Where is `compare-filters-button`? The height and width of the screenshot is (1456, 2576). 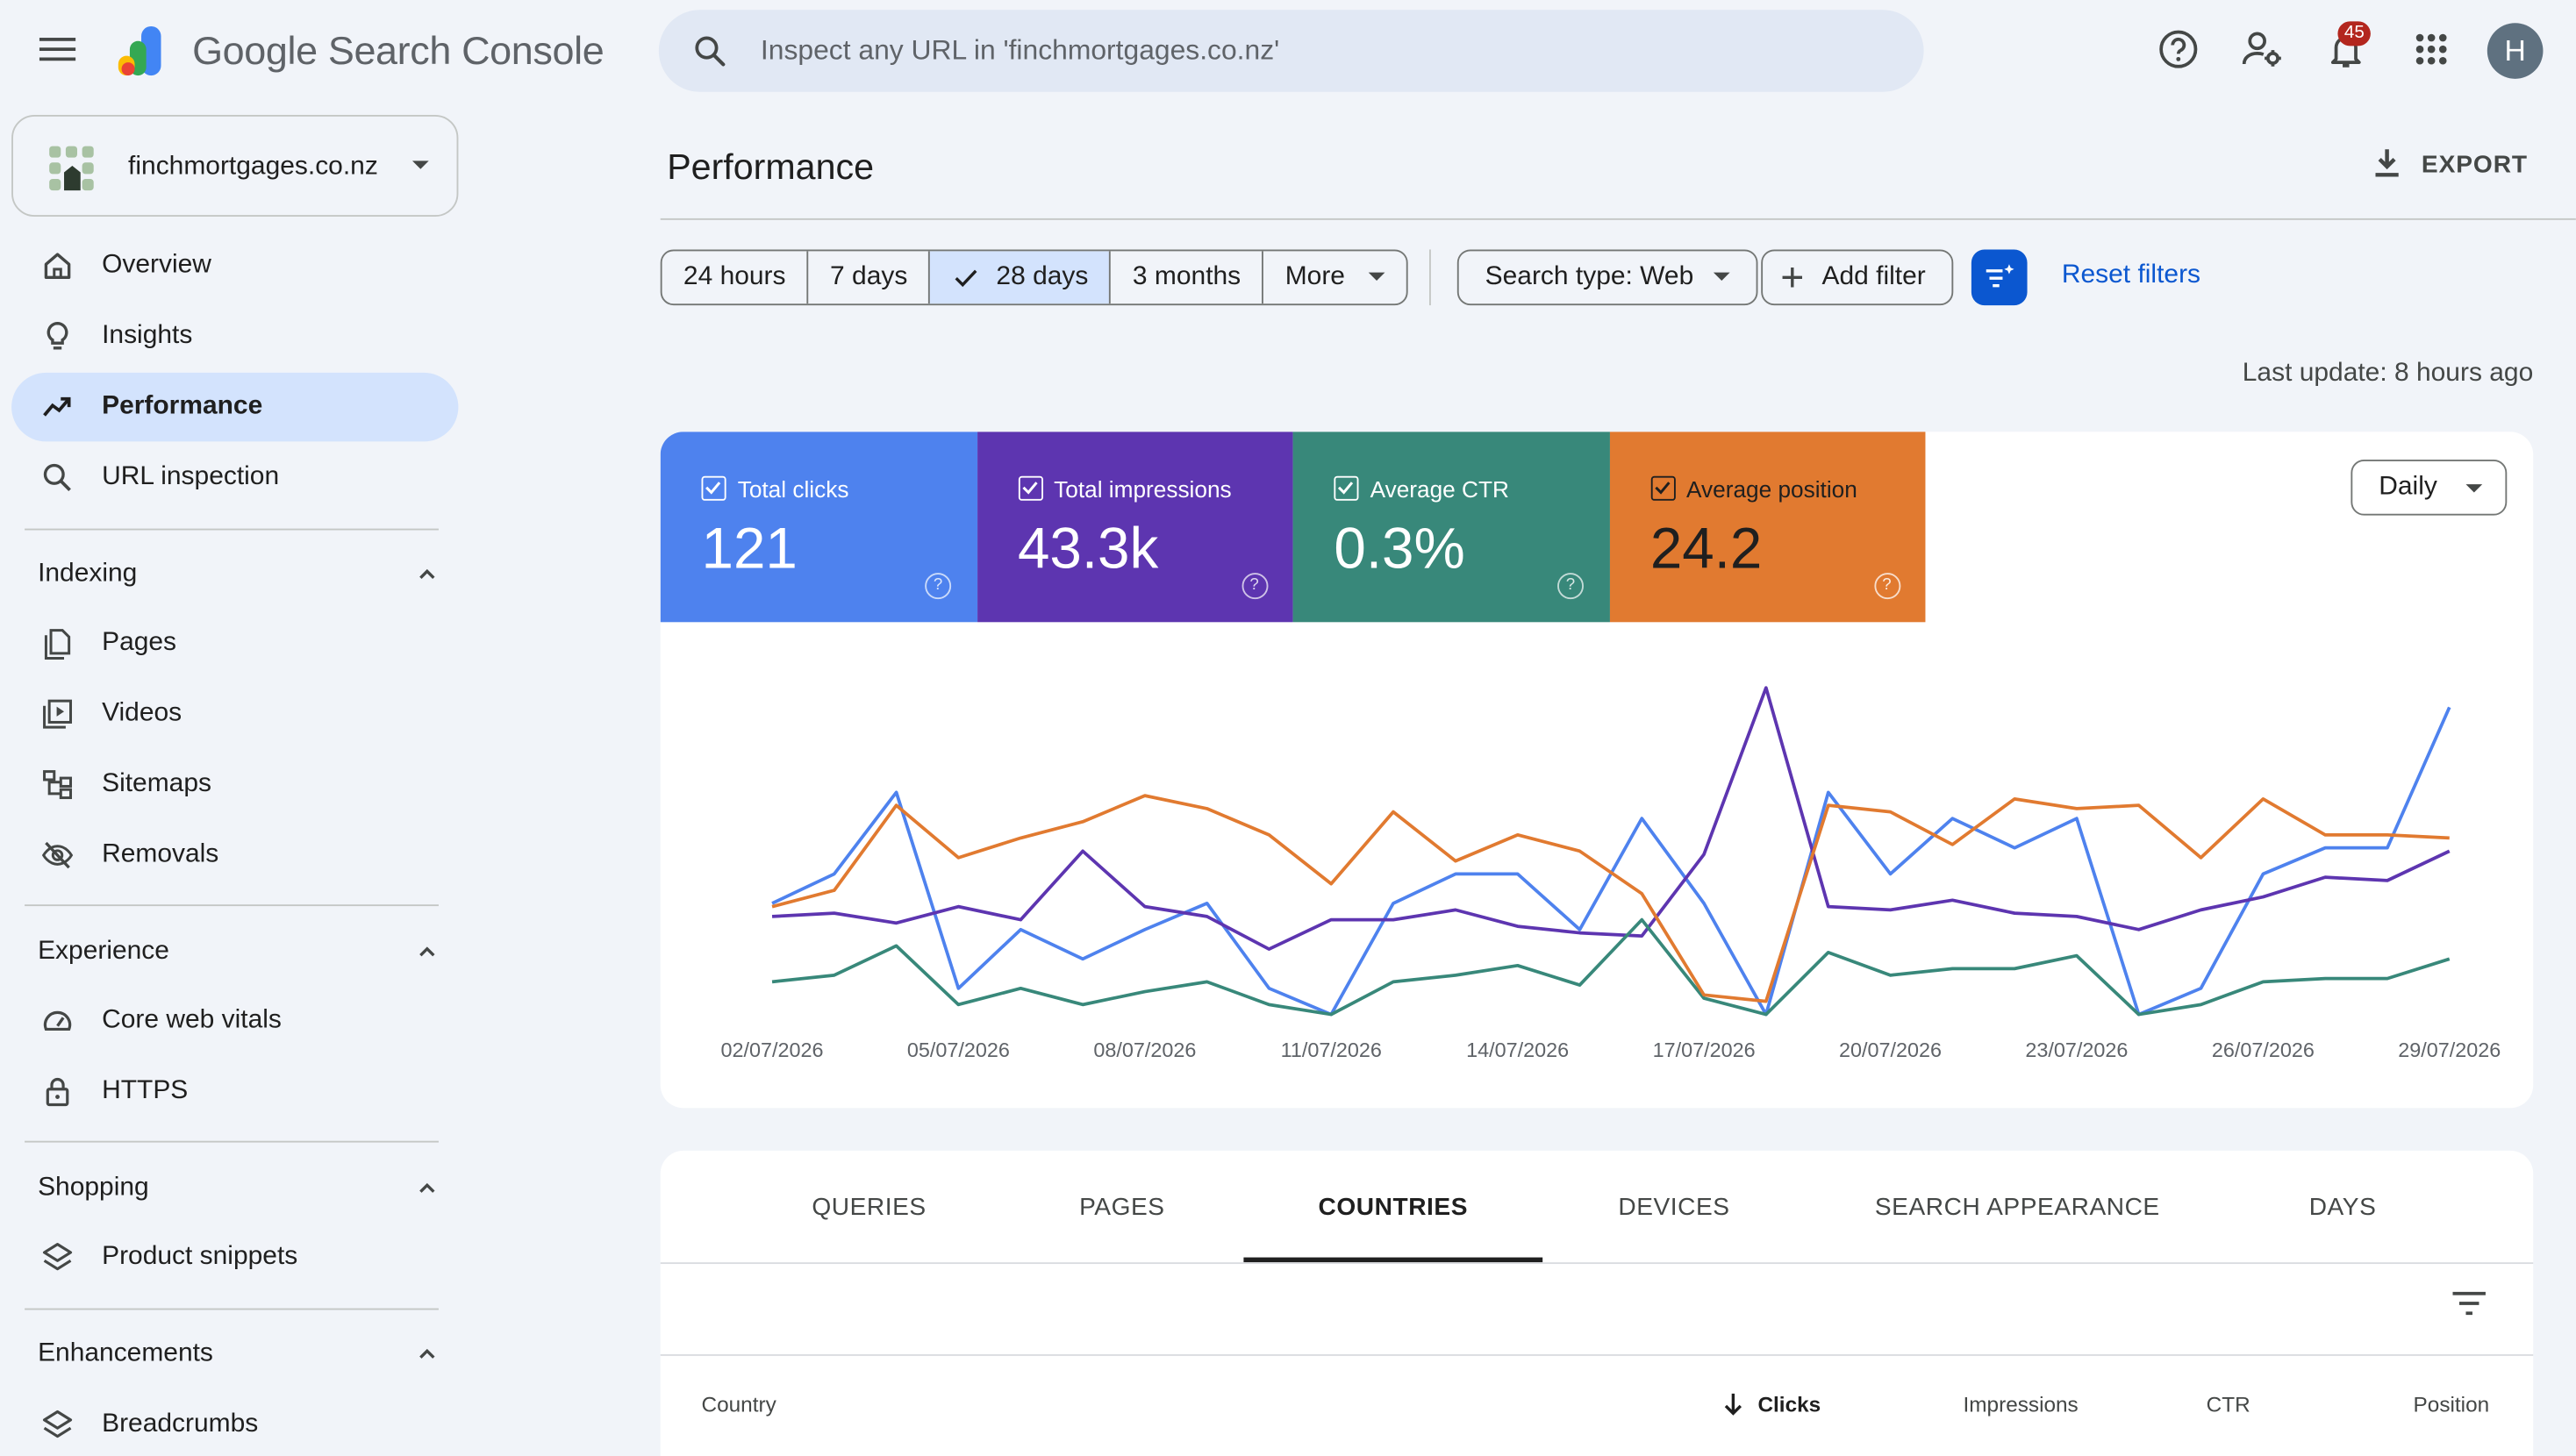
compare-filters-button is located at coordinates (1999, 277).